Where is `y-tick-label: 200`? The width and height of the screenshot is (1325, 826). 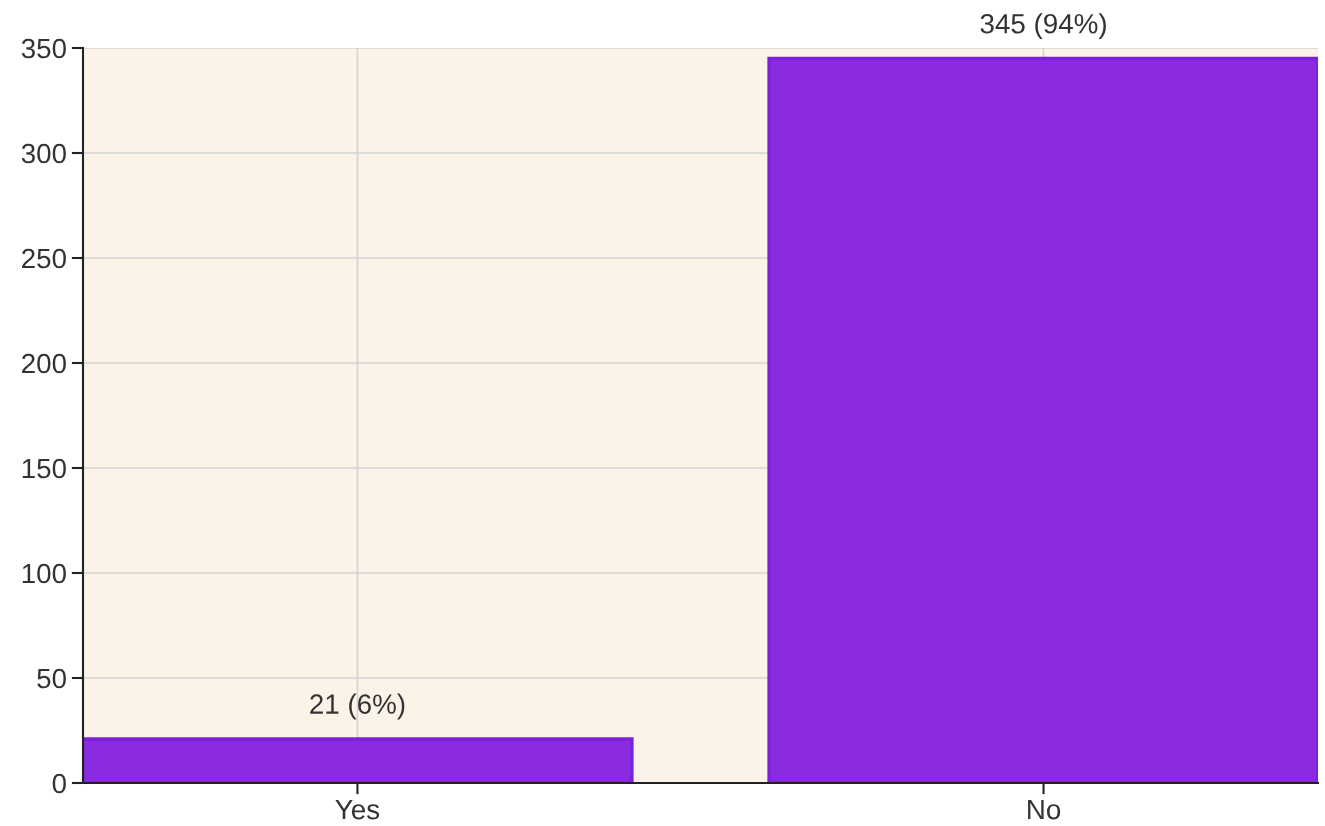
y-tick-label: 200 is located at coordinates (44, 363).